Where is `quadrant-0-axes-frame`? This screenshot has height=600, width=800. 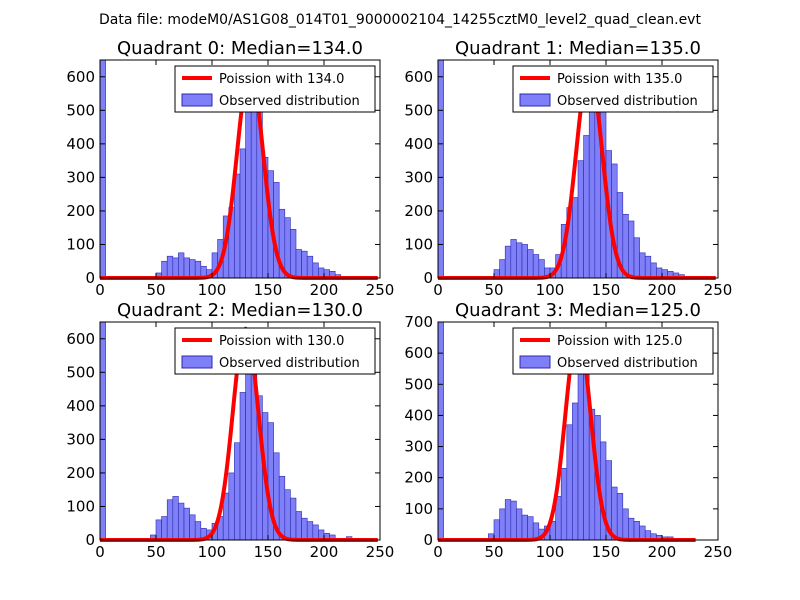 quadrant-0-axes-frame is located at coordinates (240, 169).